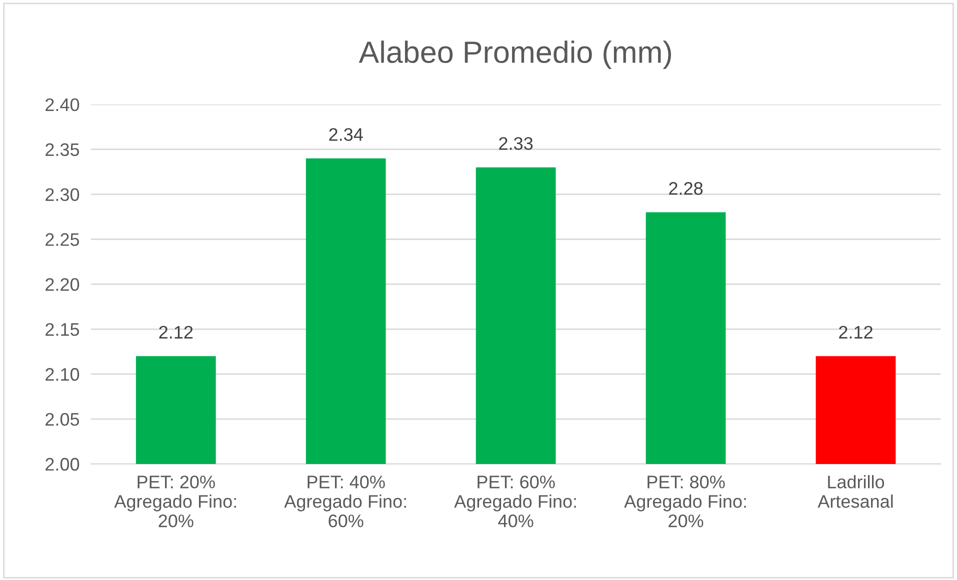 Image resolution: width=957 pixels, height=580 pixels. I want to click on y-tick-label: 2.10, so click(63, 374).